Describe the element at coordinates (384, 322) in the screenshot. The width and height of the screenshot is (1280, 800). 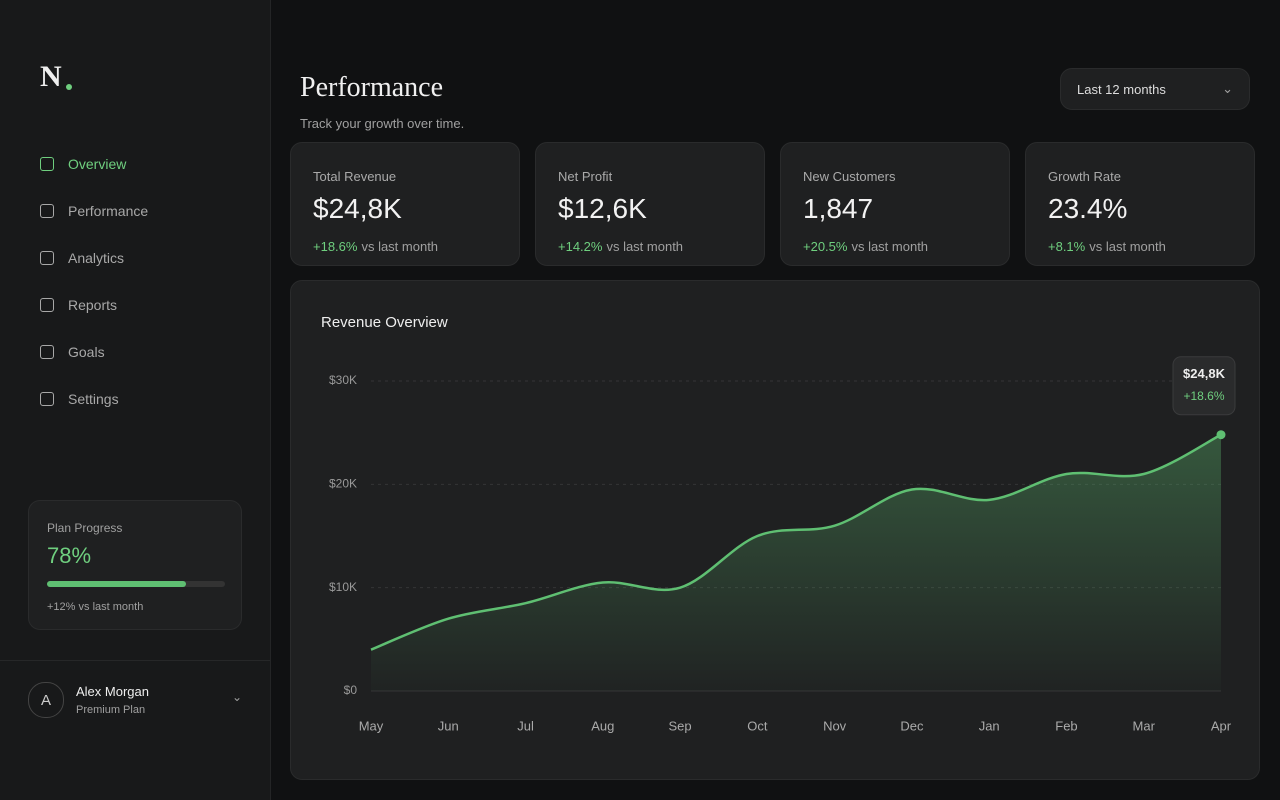
I see `chart-title: Revenue Overview` at that location.